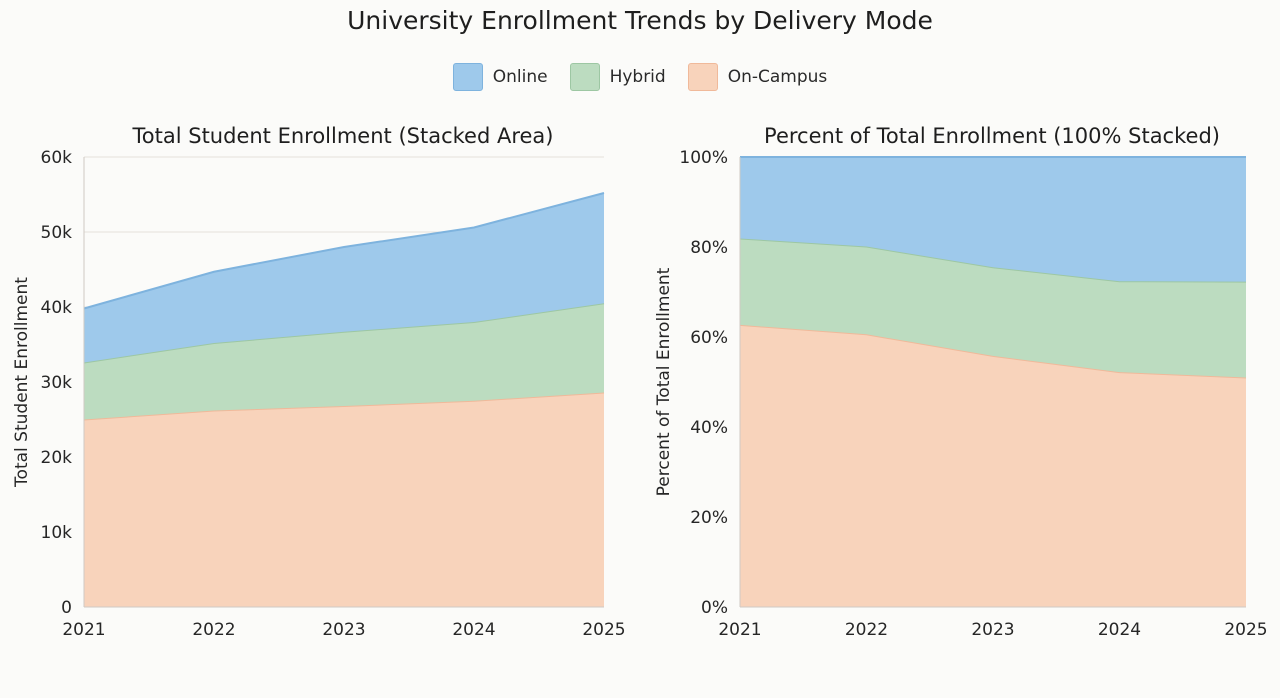 The height and width of the screenshot is (698, 1280). What do you see at coordinates (473, 630) in the screenshot?
I see `chart1-xtick-label: 2024` at bounding box center [473, 630].